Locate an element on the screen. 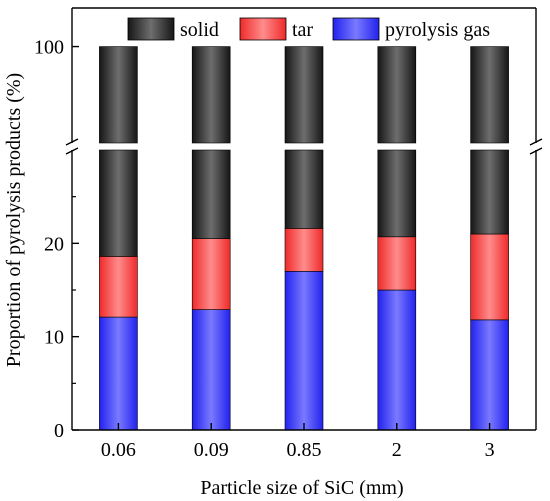 This screenshot has height=501, width=550. break-mark-right-upper is located at coordinates (536, 142).